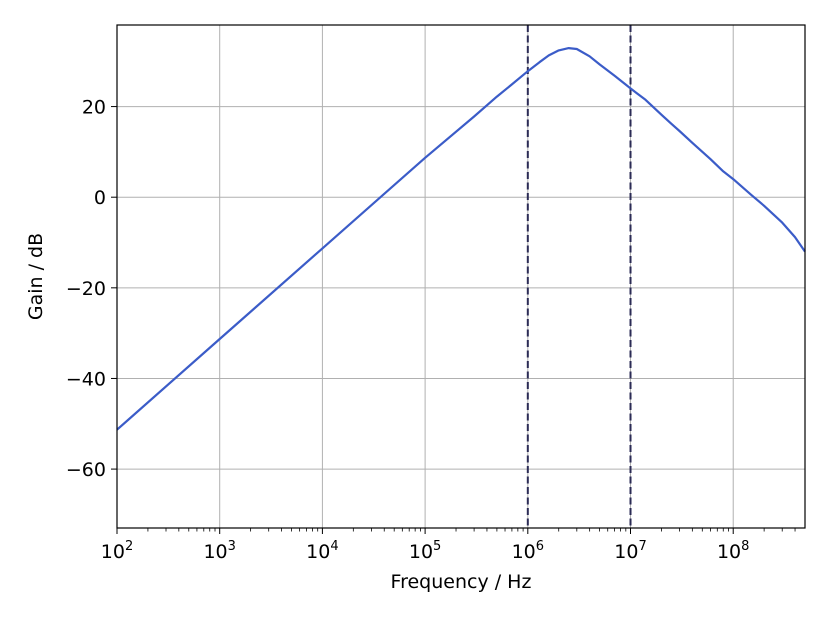 Image resolution: width=830 pixels, height=623 pixels. I want to click on x-tick-label: 10⁶, so click(528, 551).